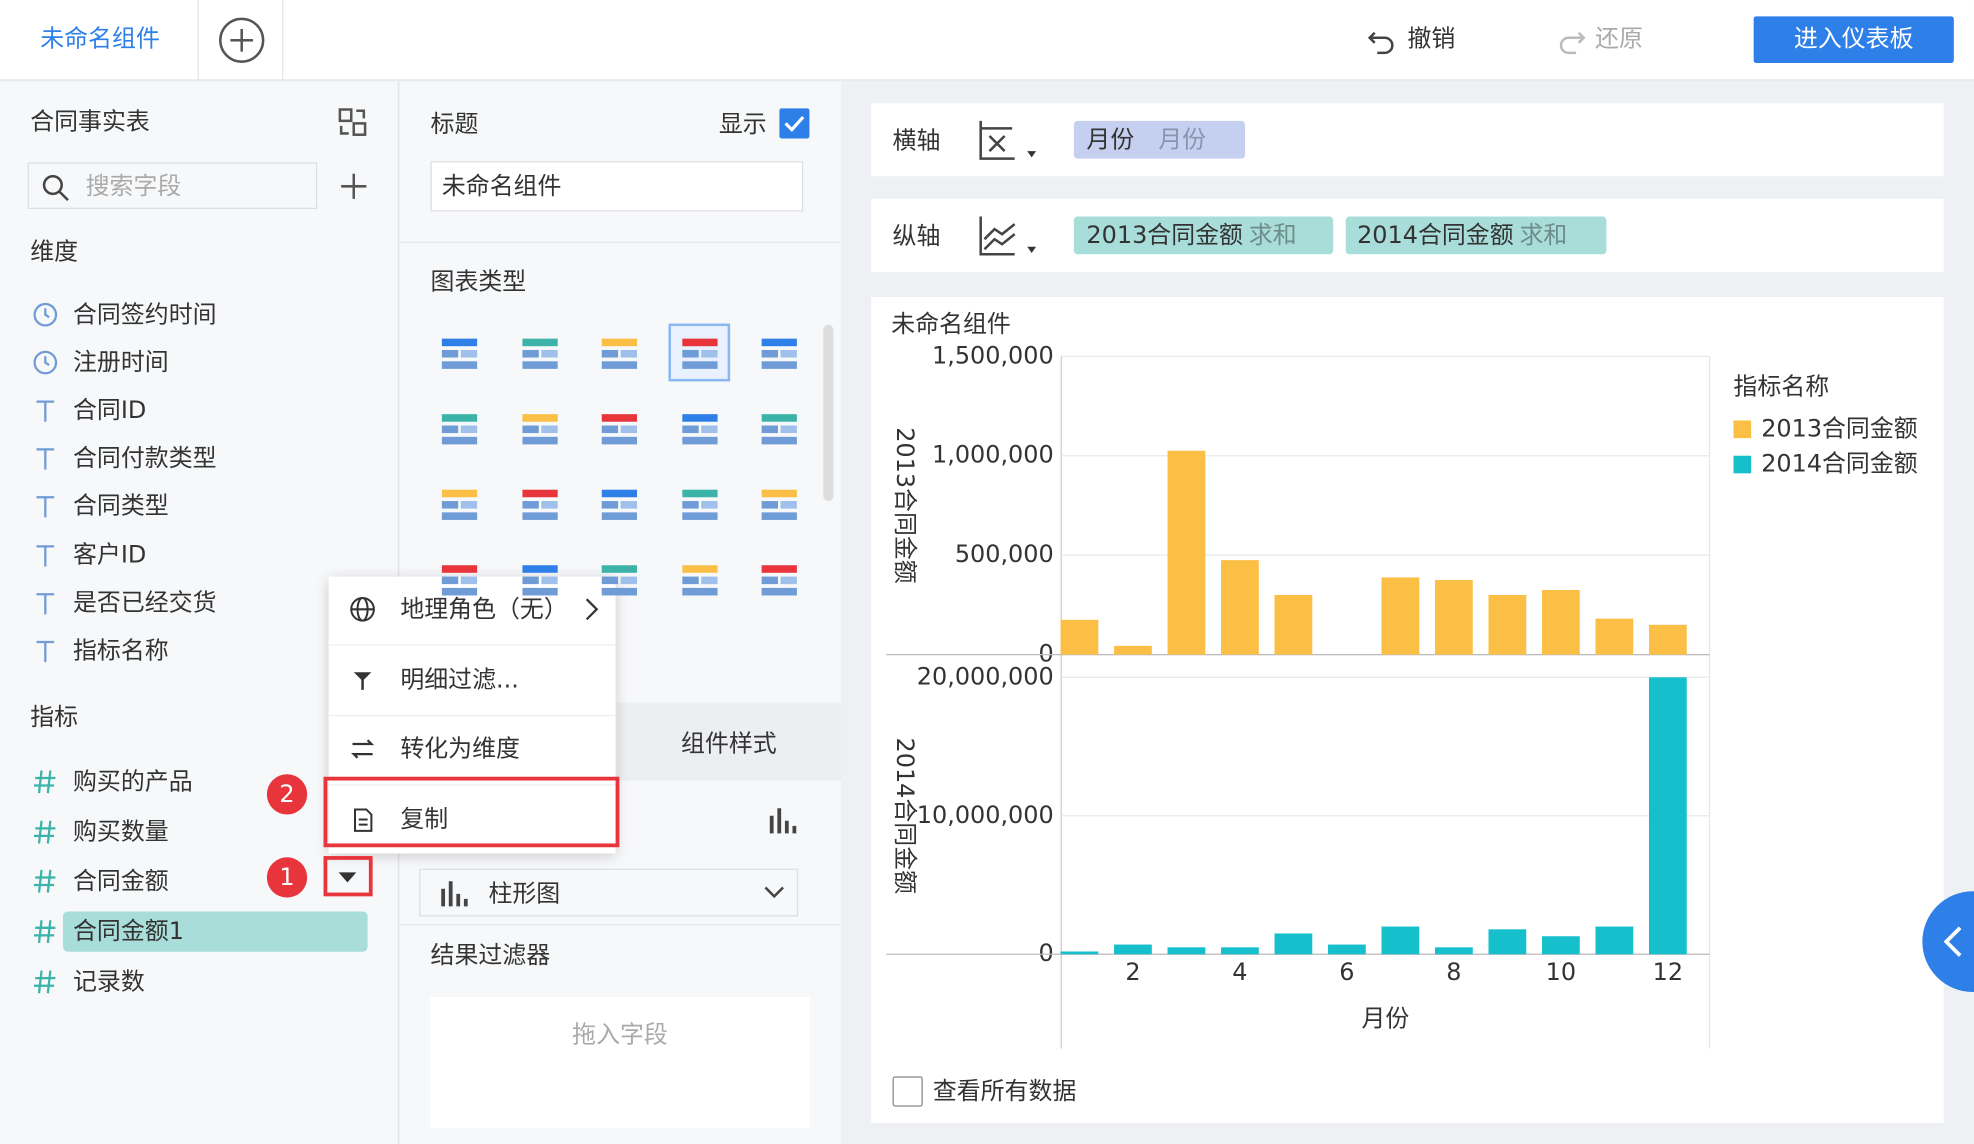 The image size is (1974, 1144). What do you see at coordinates (133, 781) in the screenshot?
I see `measure-field: 购买的产品` at bounding box center [133, 781].